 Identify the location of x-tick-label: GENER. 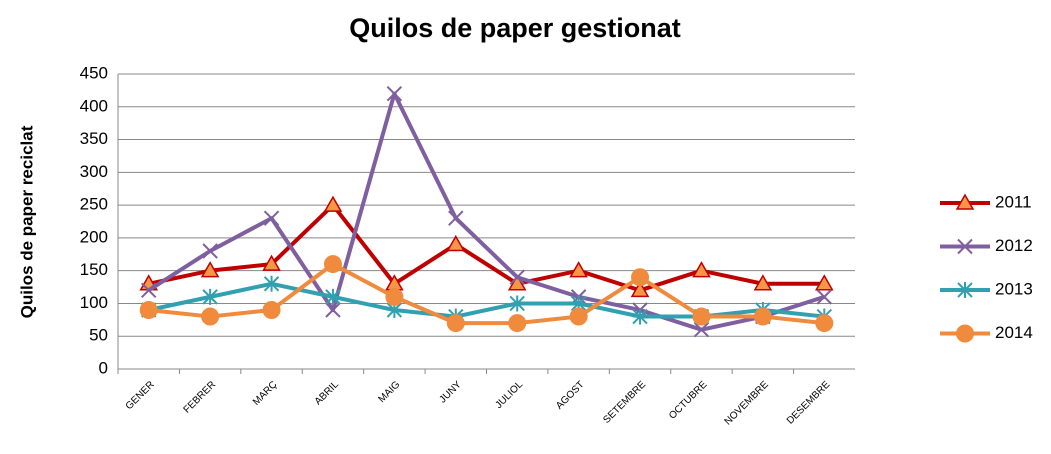
(140, 395).